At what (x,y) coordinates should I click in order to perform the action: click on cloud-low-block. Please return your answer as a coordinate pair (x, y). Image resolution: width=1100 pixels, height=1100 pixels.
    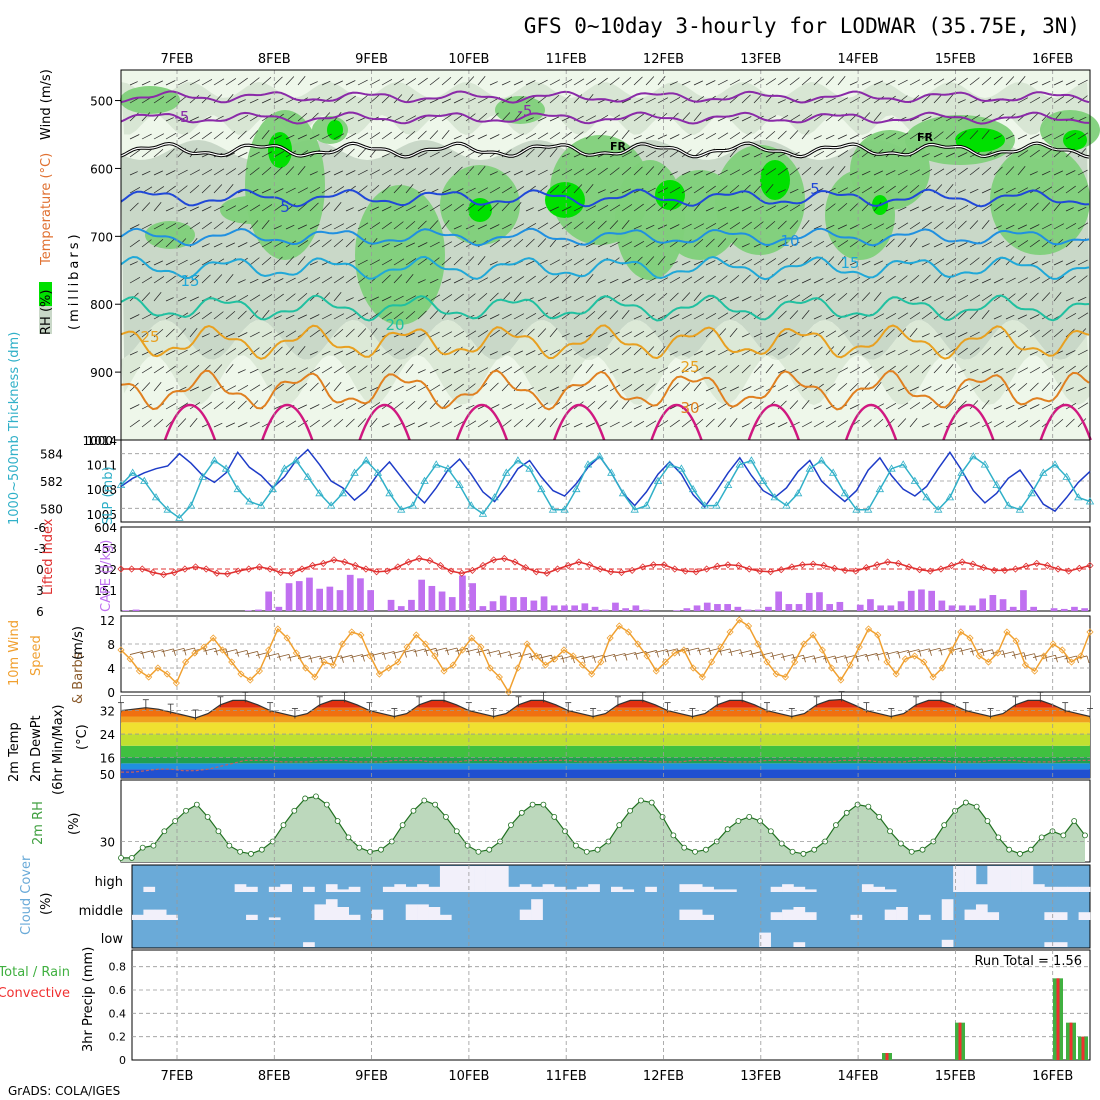
    Looking at the image, I should click on (1061, 944).